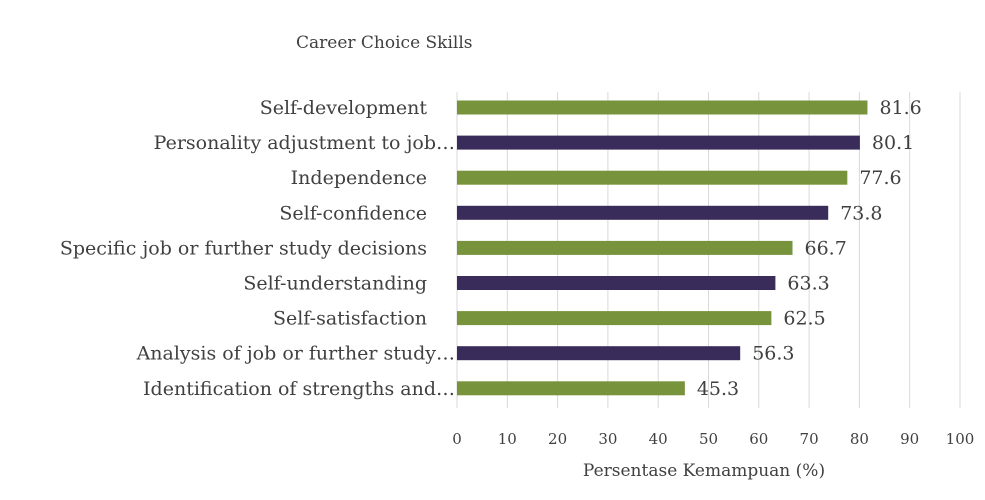 The image size is (985, 500). I want to click on data-label: 63.3, so click(808, 284).